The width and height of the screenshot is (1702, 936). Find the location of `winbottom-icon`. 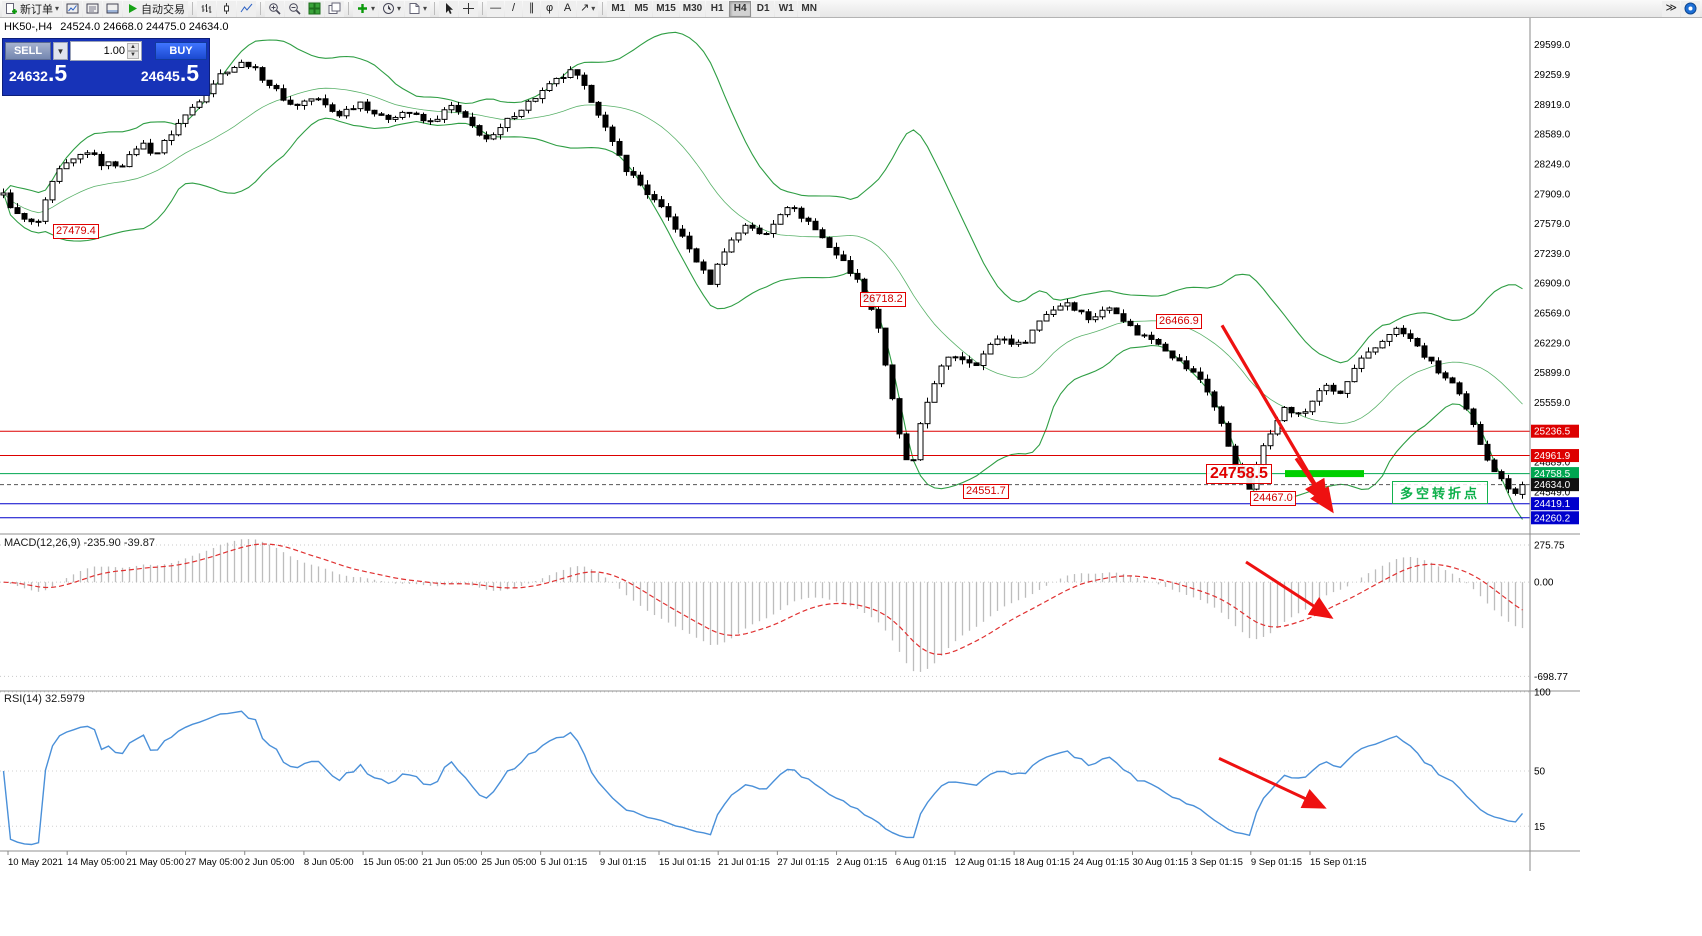

winbottom-icon is located at coordinates (112, 8).